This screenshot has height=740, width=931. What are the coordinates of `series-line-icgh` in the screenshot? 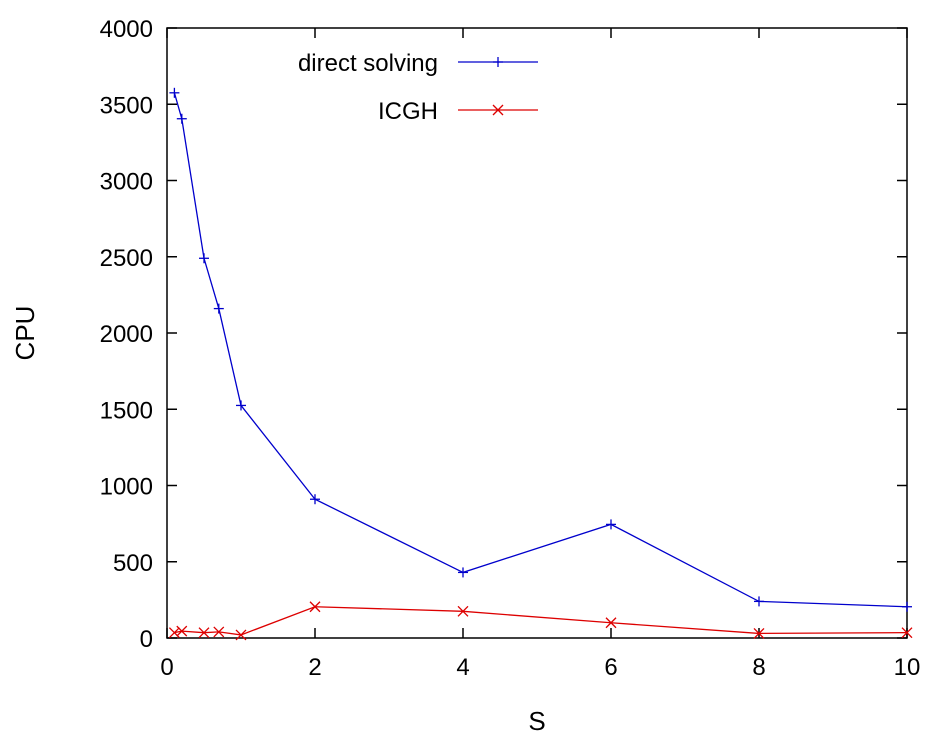 It's located at (541, 621).